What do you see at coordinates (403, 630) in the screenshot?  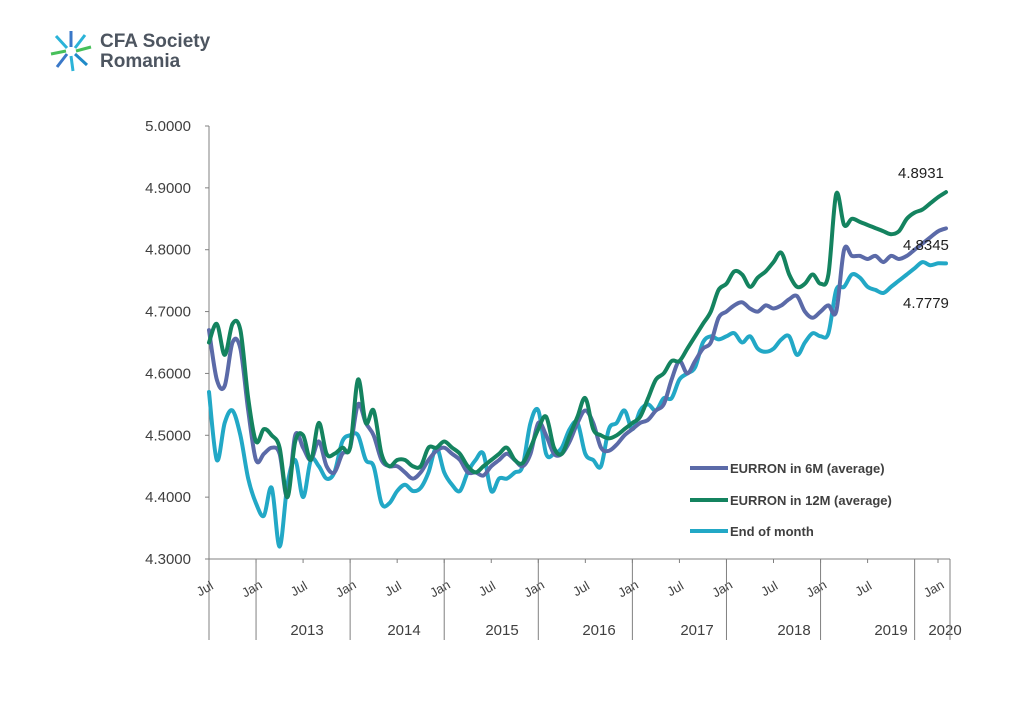 I see `year-label: 2014` at bounding box center [403, 630].